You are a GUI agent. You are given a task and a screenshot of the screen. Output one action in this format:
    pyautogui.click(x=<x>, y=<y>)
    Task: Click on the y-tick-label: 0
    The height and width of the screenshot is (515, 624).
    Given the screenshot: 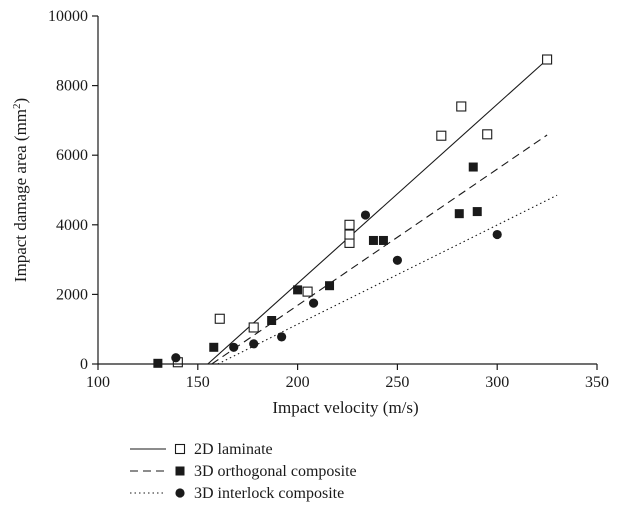 What is the action you would take?
    pyautogui.click(x=84, y=364)
    